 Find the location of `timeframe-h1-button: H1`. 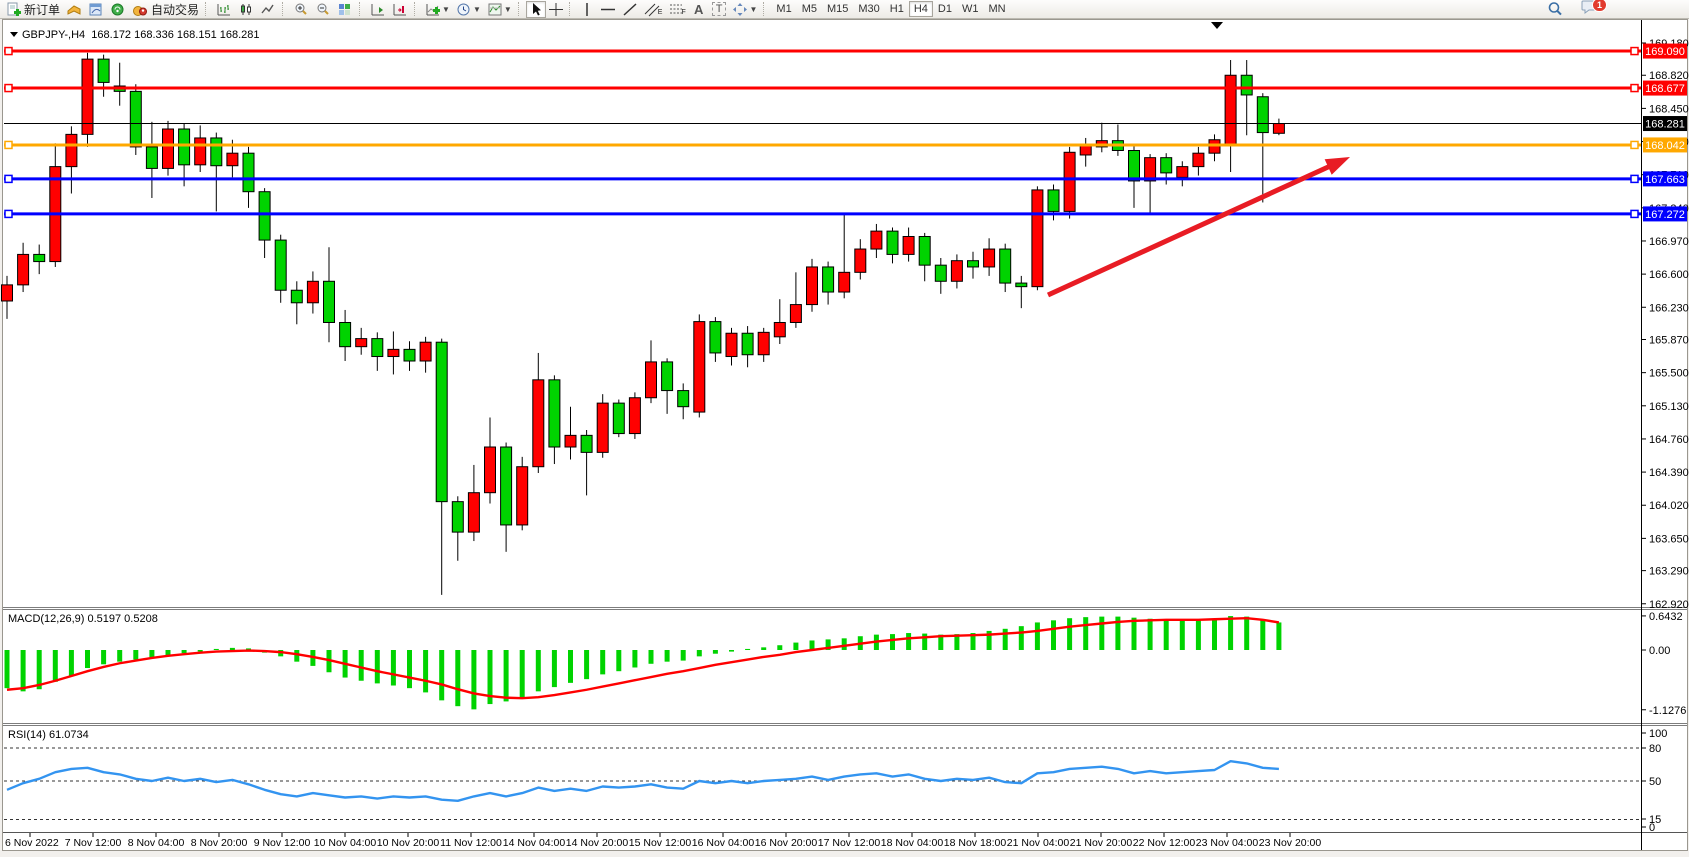

timeframe-h1-button: H1 is located at coordinates (897, 9).